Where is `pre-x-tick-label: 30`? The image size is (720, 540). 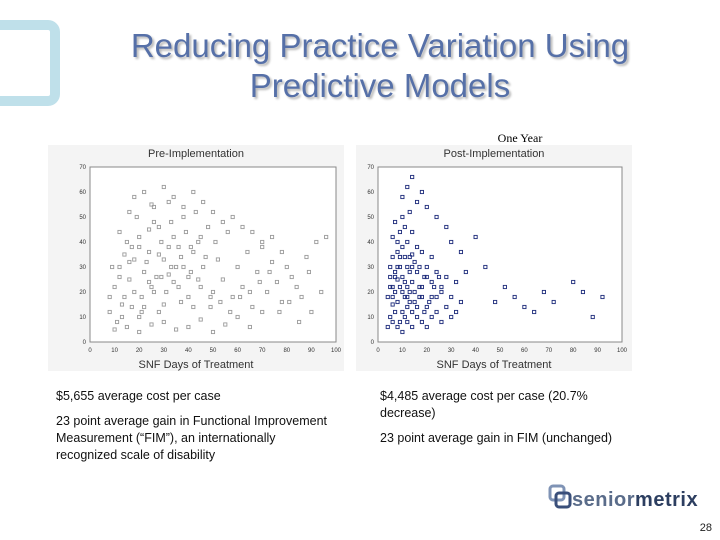
pre-x-tick-label: 30 is located at coordinates (163, 351).